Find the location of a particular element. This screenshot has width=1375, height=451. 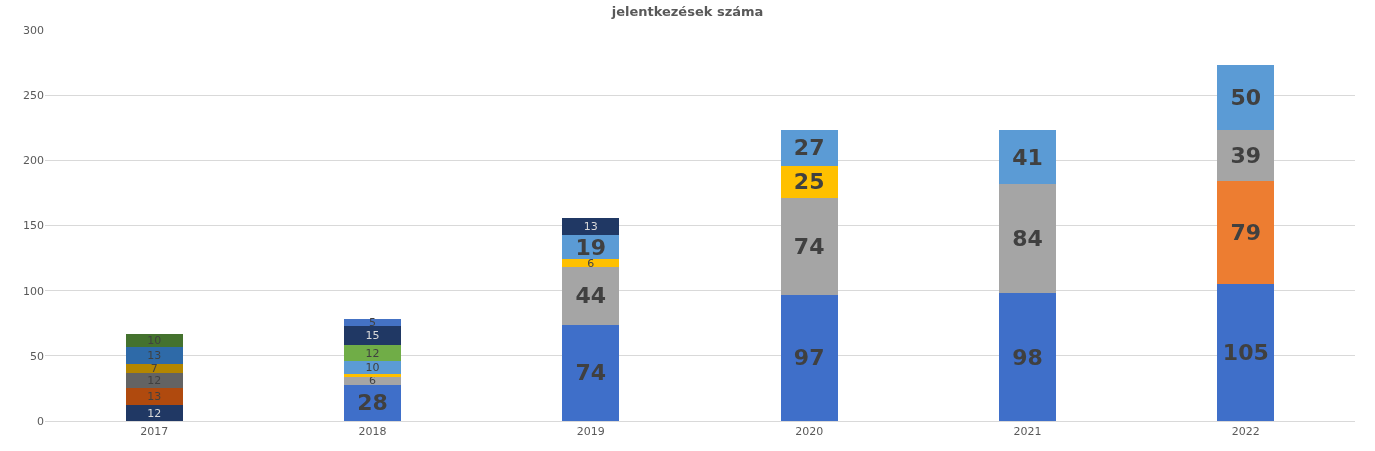

data-label: 105 is located at coordinates (1245, 353).